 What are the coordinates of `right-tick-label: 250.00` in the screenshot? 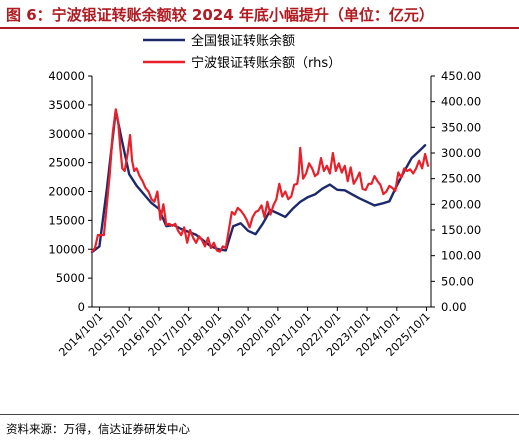 It's located at (461, 179).